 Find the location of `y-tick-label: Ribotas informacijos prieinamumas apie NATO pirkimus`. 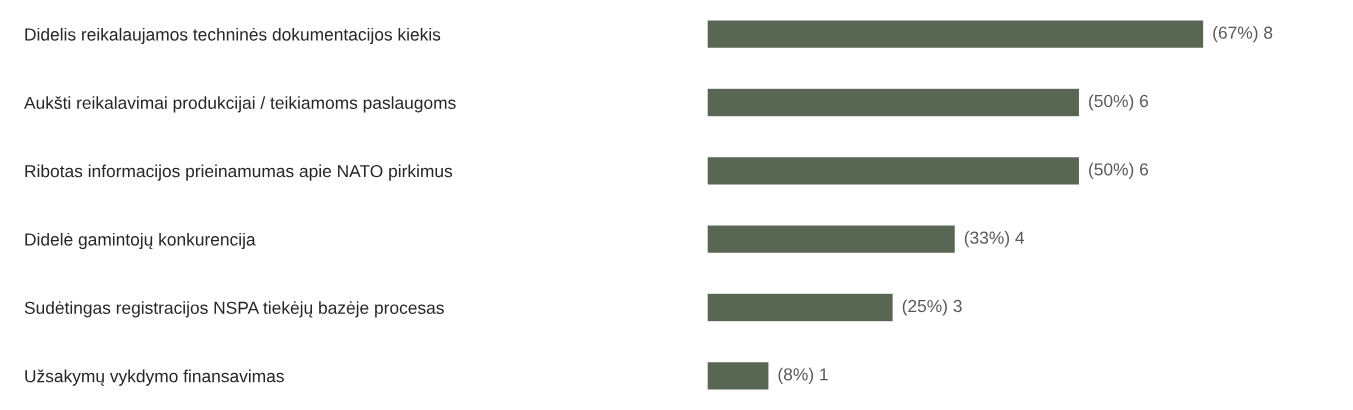

y-tick-label: Ribotas informacijos prieinamumas apie NATO pirkimus is located at coordinates (239, 172).